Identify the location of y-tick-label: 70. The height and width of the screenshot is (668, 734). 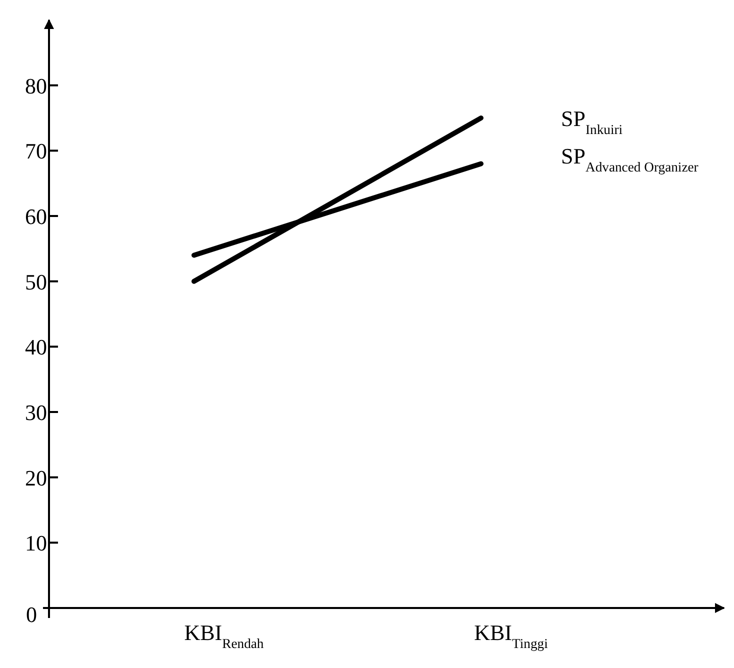
(36, 151).